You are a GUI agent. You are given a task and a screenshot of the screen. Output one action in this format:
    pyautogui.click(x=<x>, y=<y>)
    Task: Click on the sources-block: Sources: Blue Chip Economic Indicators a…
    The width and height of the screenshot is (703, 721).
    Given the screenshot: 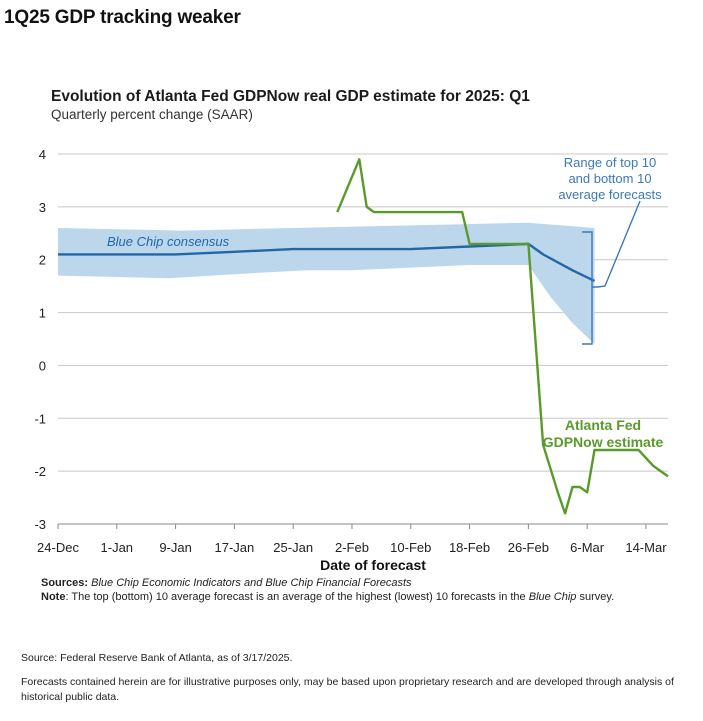 What is the action you would take?
    pyautogui.click(x=351, y=590)
    